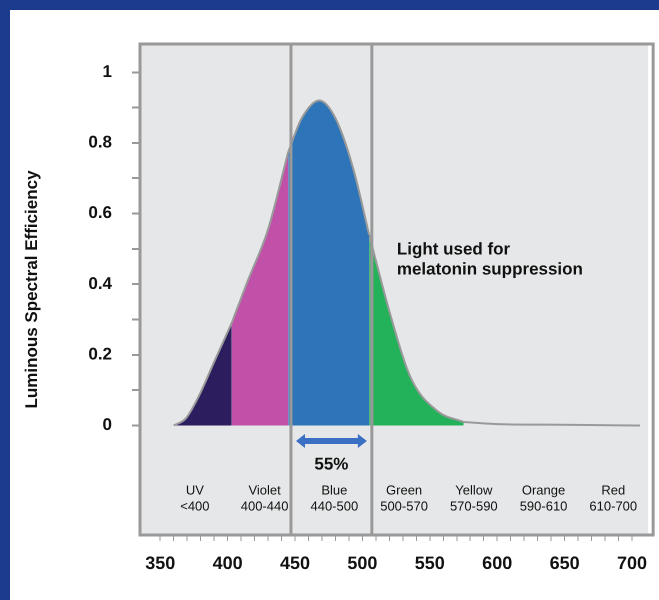  I want to click on y-axis-title: Luminous Spectral Efficiency, so click(31, 289).